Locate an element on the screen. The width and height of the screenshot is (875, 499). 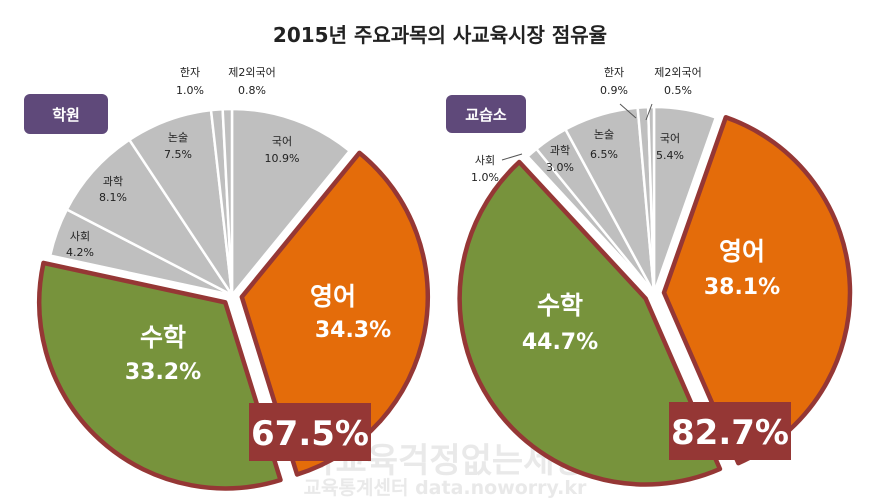
total-box-gyoseupso: 82.7% is located at coordinates (730, 431).